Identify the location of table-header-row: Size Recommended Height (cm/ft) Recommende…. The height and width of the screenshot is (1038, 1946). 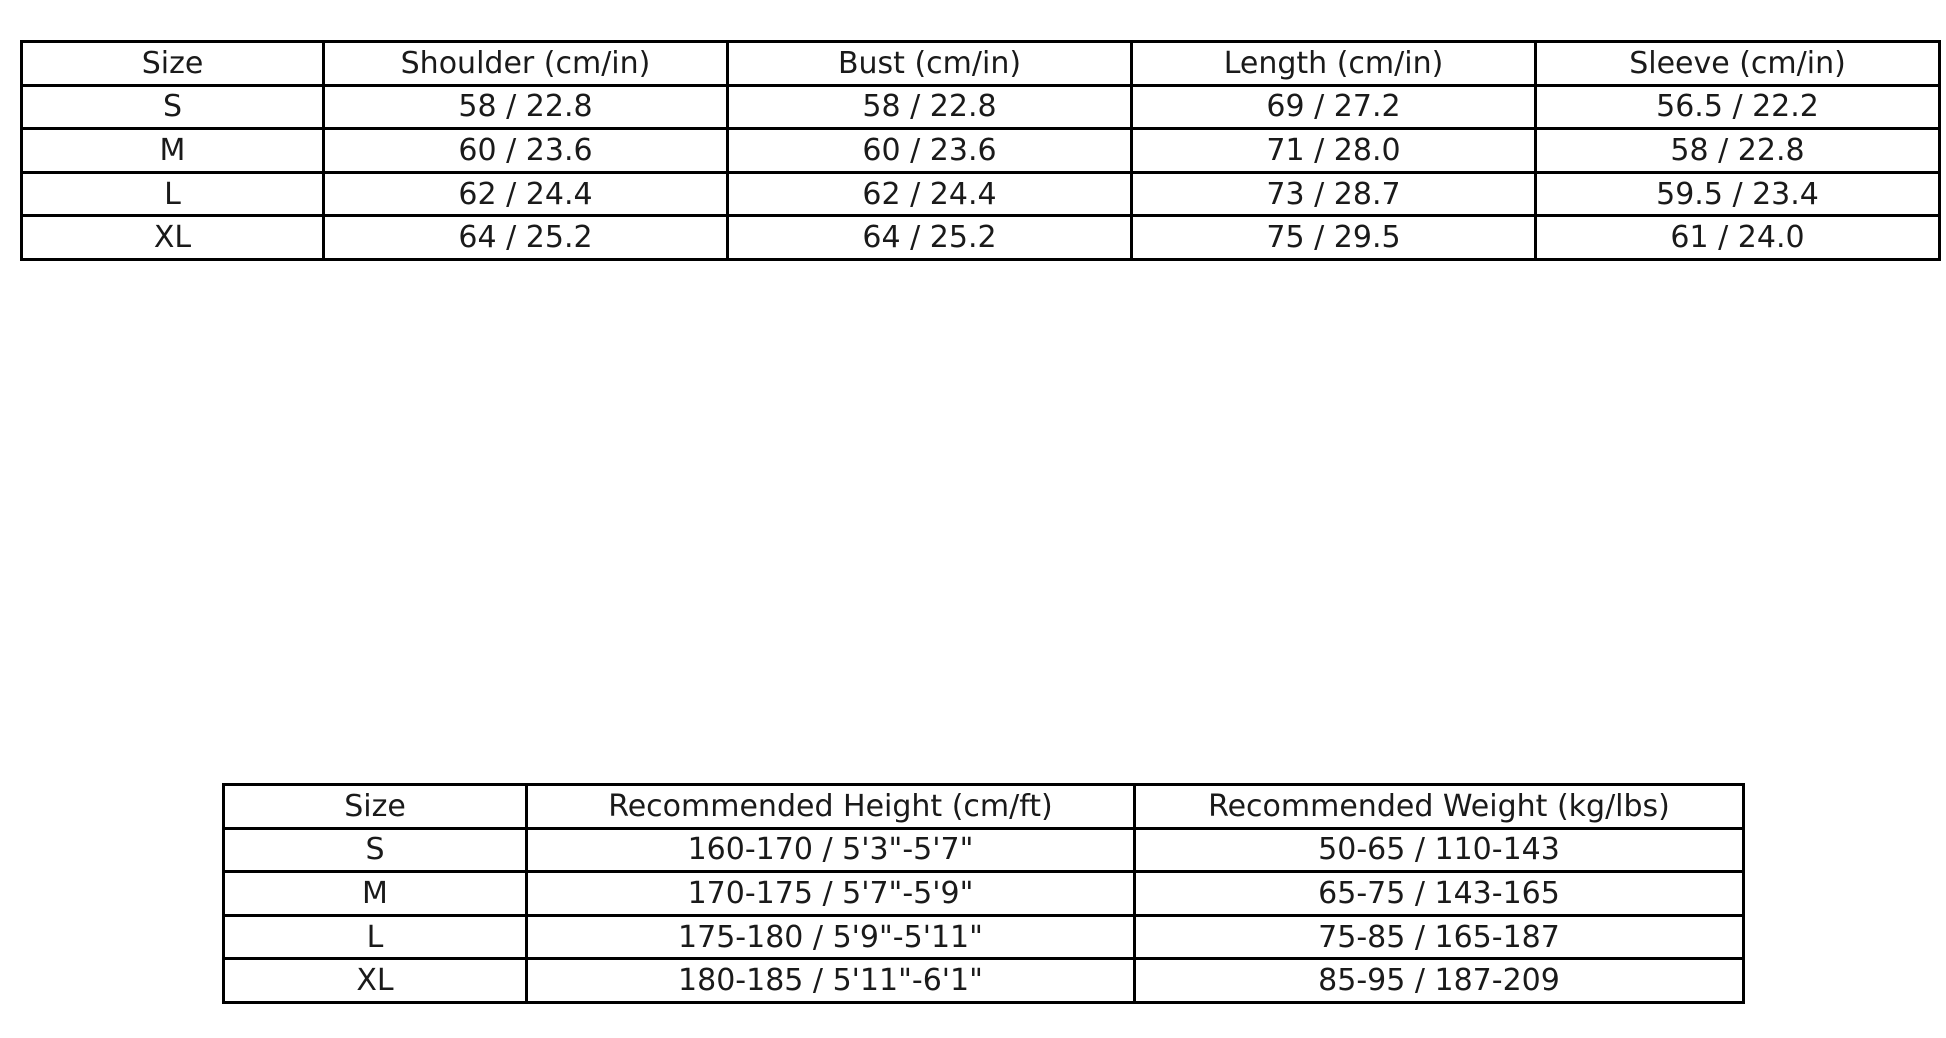
(983, 806).